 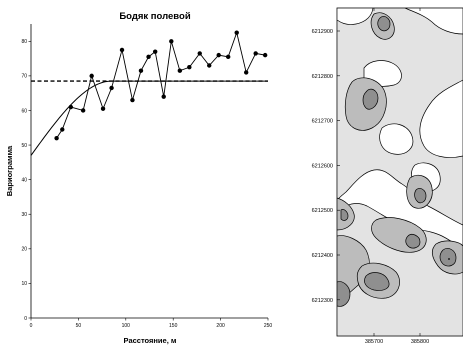 I want to click on experimental-points, so click(x=161, y=85).